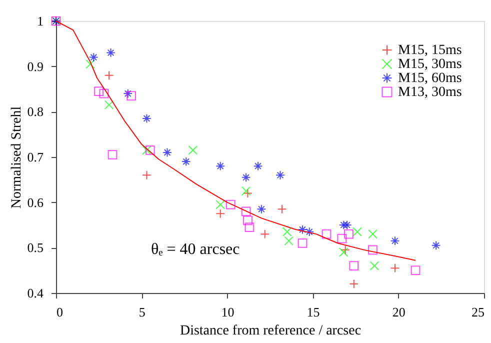 This screenshot has height=343, width=491. What do you see at coordinates (35, 293) in the screenshot?
I see `y-tick-label: 0.4` at bounding box center [35, 293].